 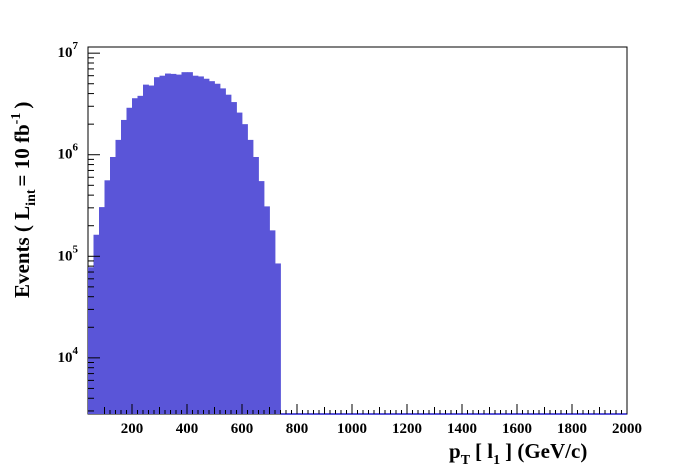 I want to click on x-tick-label: 800, so click(x=297, y=429).